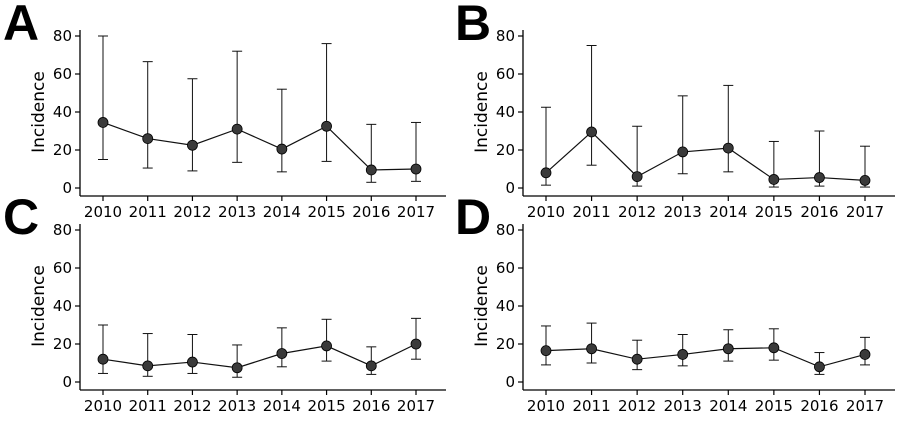 Image resolution: width=900 pixels, height=433 pixels. I want to click on panel-d-y-tick-label: 80, so click(505, 230).